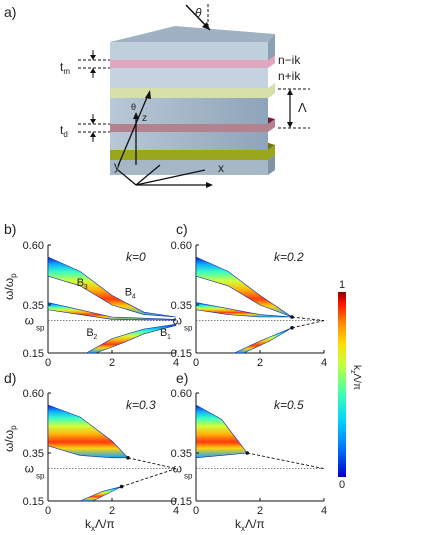 The height and width of the screenshot is (535, 447). What do you see at coordinates (64, 131) in the screenshot?
I see `td-label: td` at bounding box center [64, 131].